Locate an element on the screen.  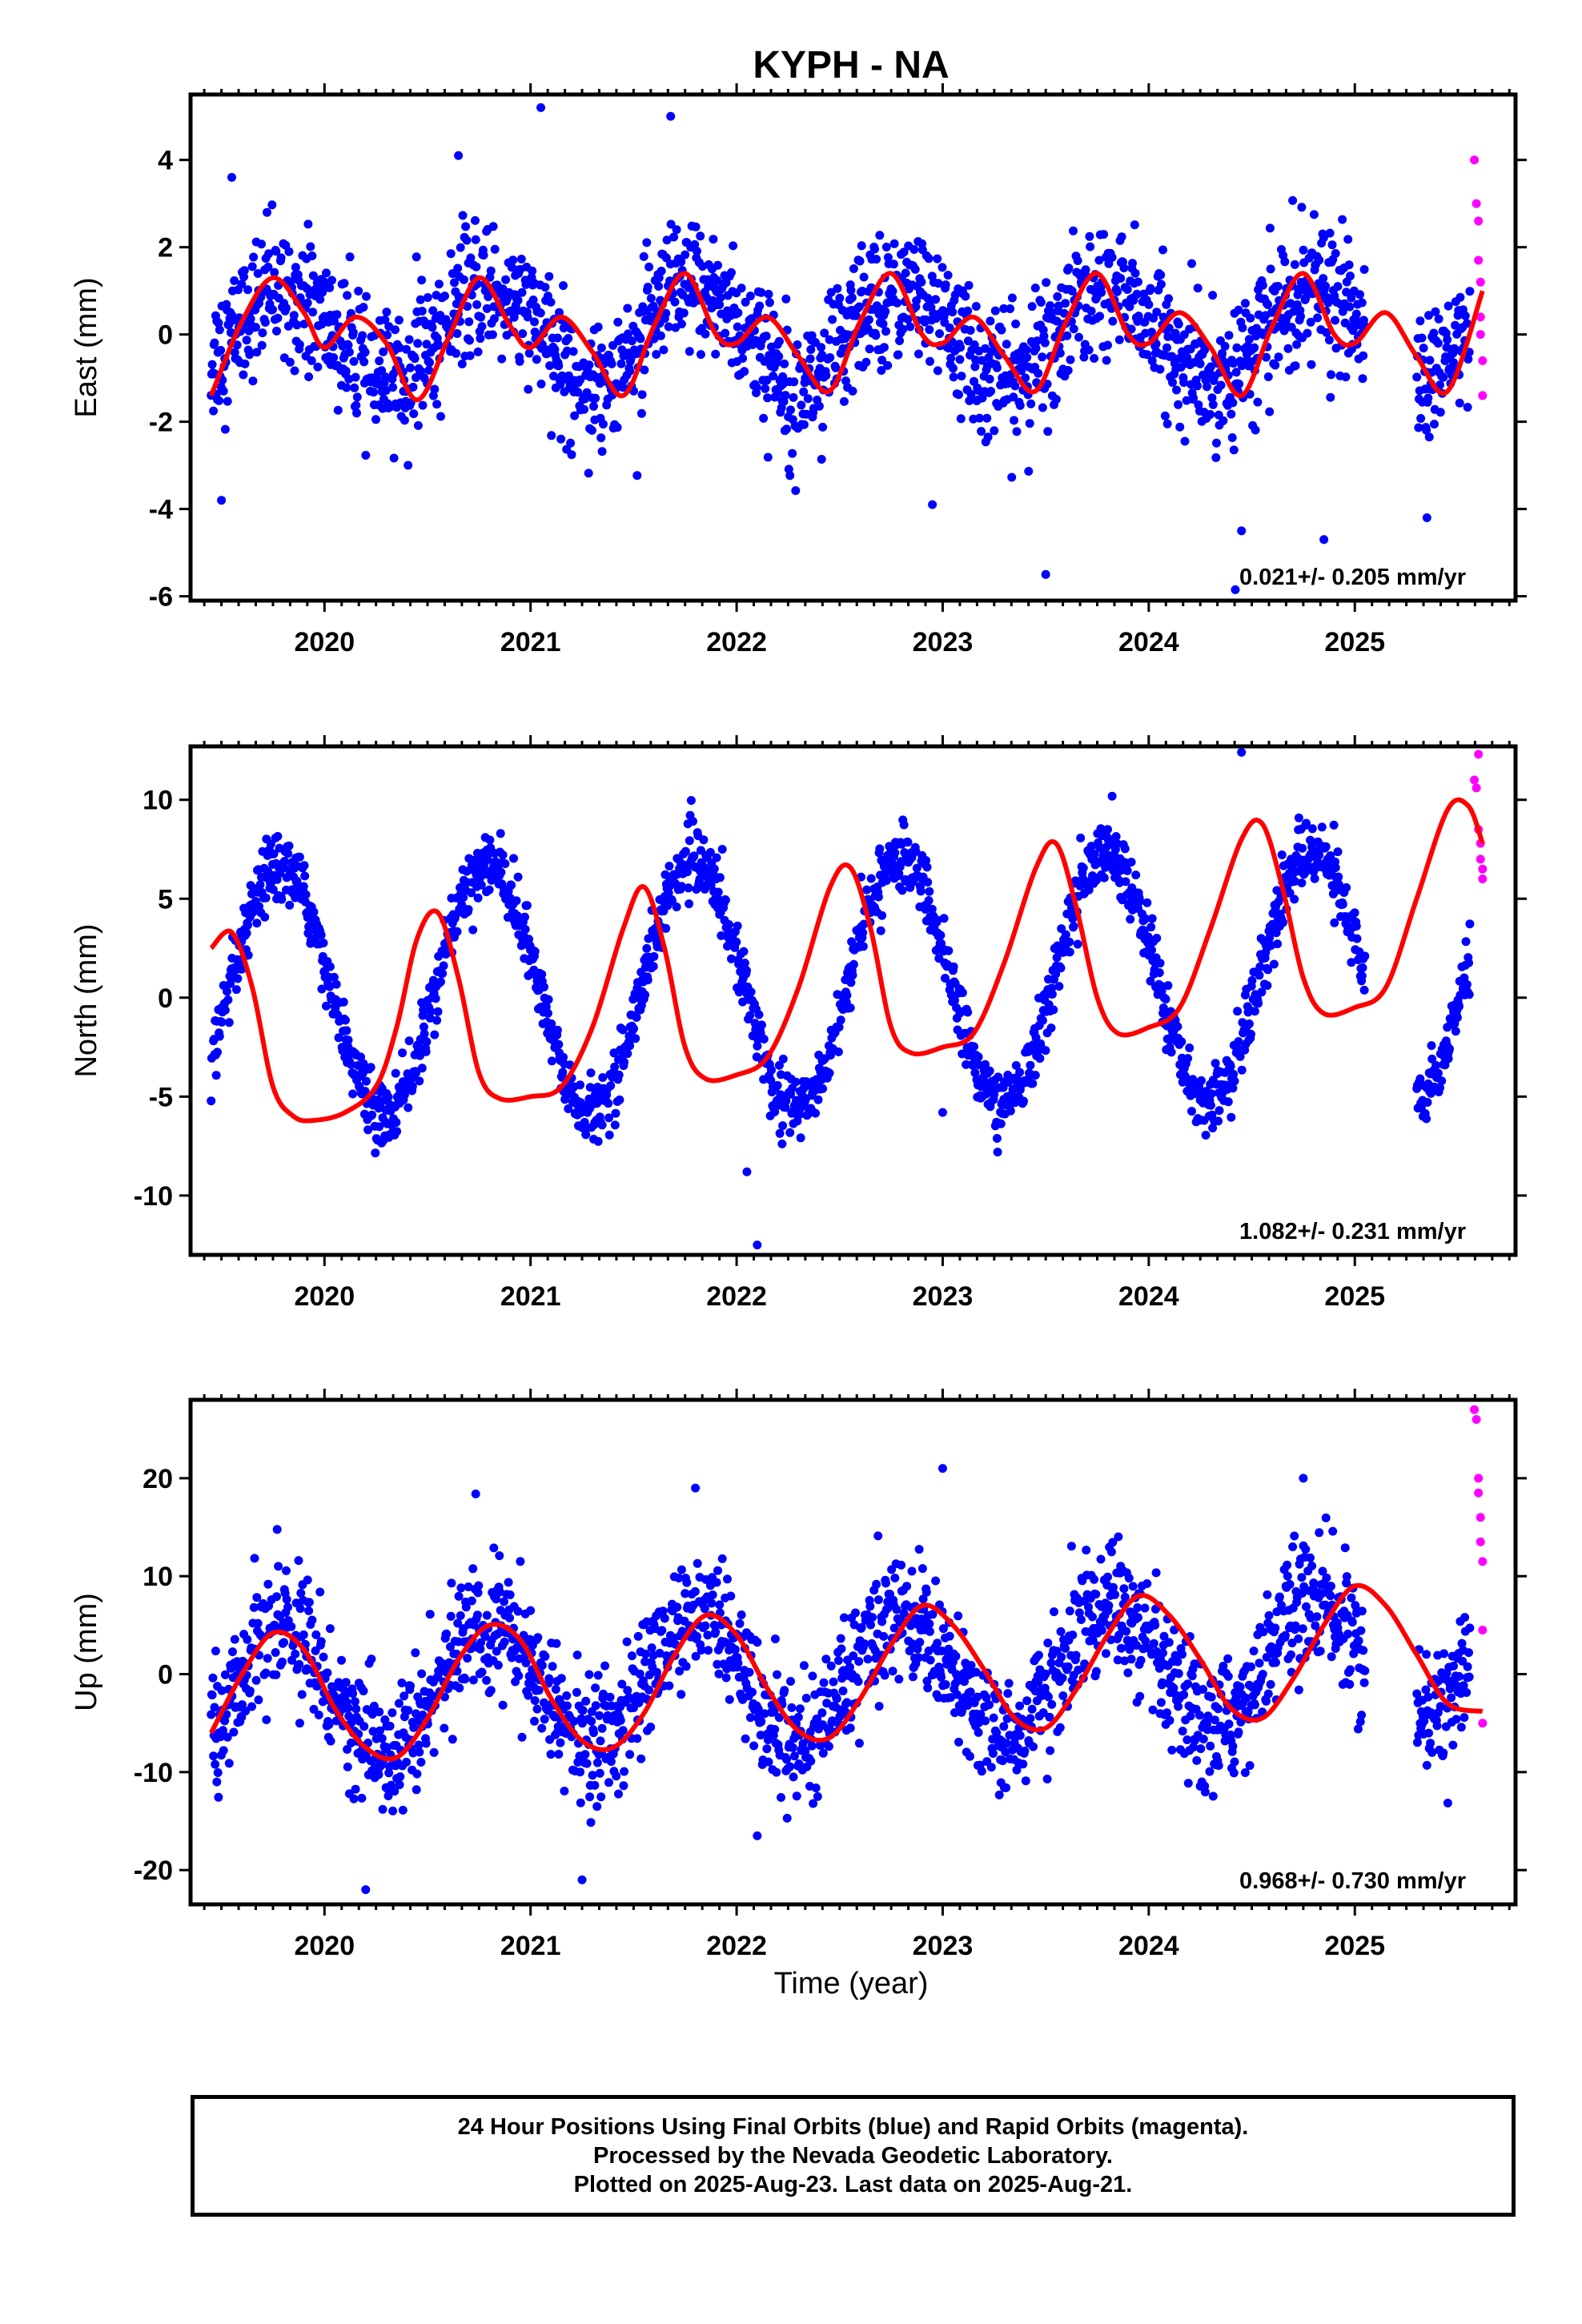
rapid-orbit-point is located at coordinates (1476, 203).